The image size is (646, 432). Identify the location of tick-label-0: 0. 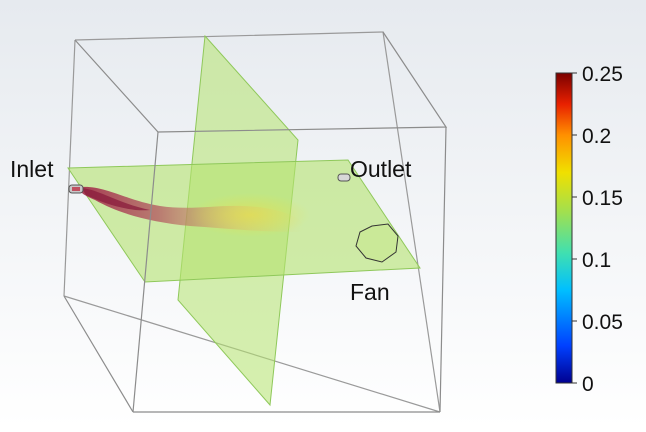
(588, 384).